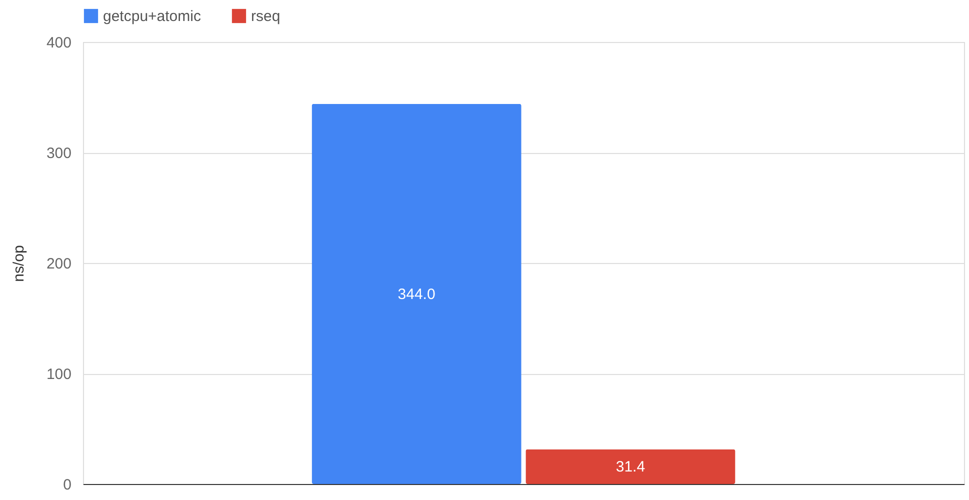  What do you see at coordinates (67, 485) in the screenshot?
I see `y-tick-label: 0` at bounding box center [67, 485].